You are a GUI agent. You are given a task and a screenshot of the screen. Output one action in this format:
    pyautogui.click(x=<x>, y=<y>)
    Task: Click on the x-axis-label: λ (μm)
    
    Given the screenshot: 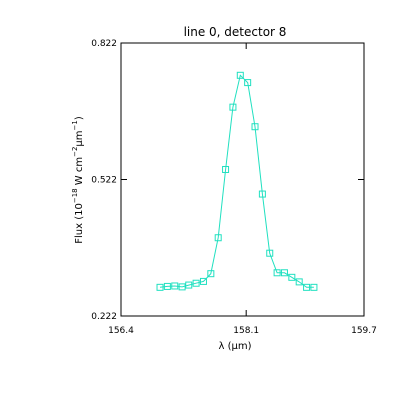 What is the action you would take?
    pyautogui.click(x=234, y=346)
    